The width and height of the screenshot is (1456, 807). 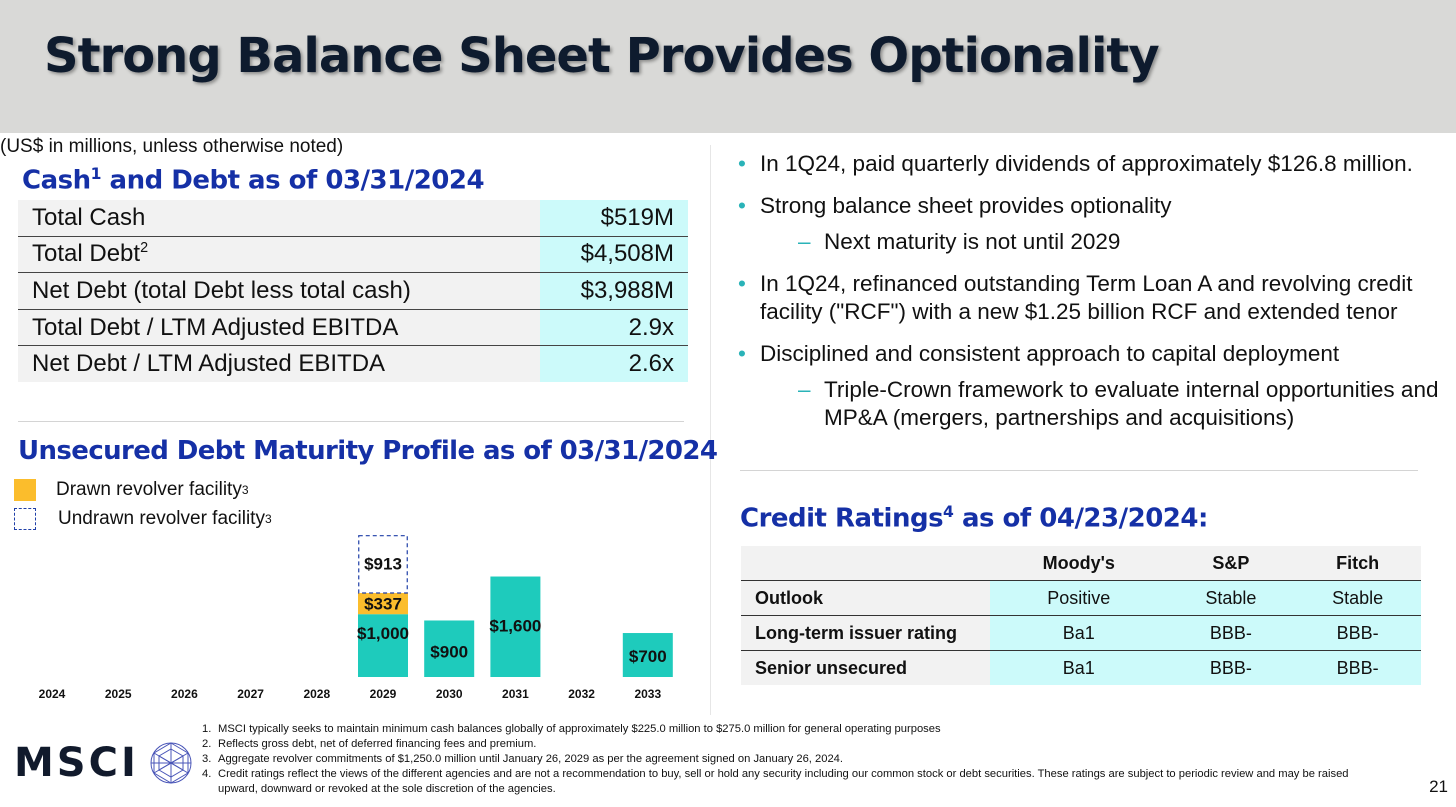 I want to click on cash-row-value: $4,508M, so click(x=614, y=255).